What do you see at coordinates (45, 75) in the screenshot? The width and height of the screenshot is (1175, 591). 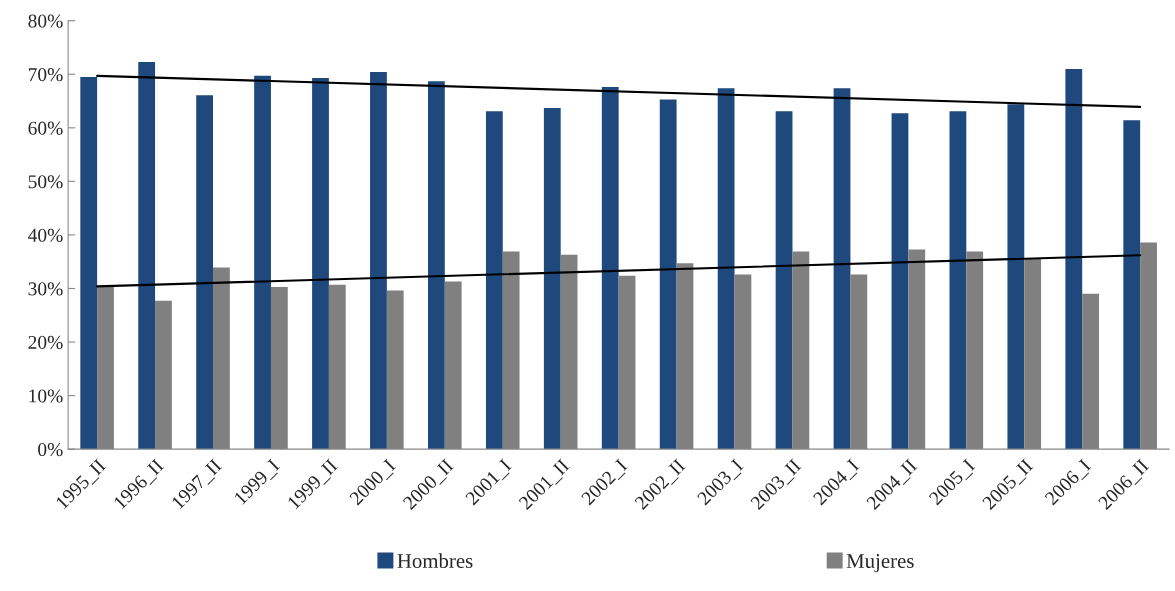 I see `y-tick-label: 70%` at bounding box center [45, 75].